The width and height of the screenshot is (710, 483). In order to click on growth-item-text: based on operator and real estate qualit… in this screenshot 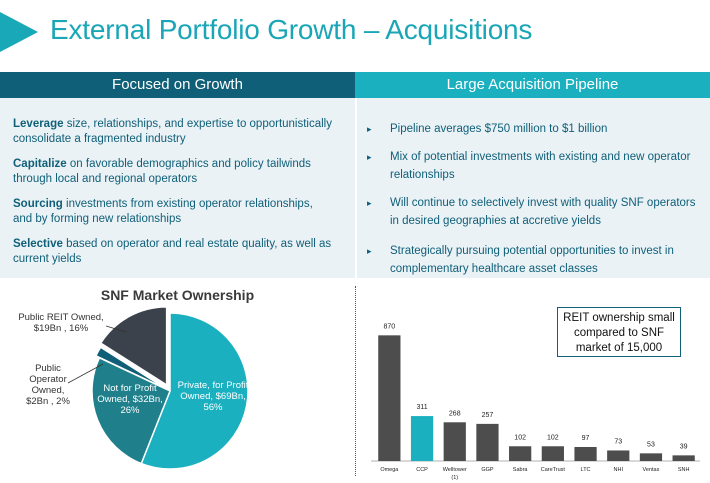, I will do `click(172, 251)`.